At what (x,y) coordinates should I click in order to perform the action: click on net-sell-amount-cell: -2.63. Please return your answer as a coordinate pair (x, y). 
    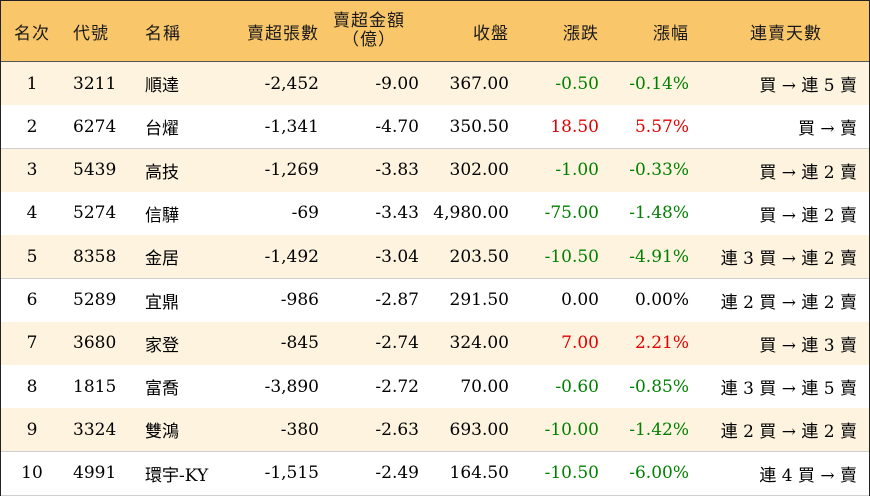
    Looking at the image, I should click on (397, 429).